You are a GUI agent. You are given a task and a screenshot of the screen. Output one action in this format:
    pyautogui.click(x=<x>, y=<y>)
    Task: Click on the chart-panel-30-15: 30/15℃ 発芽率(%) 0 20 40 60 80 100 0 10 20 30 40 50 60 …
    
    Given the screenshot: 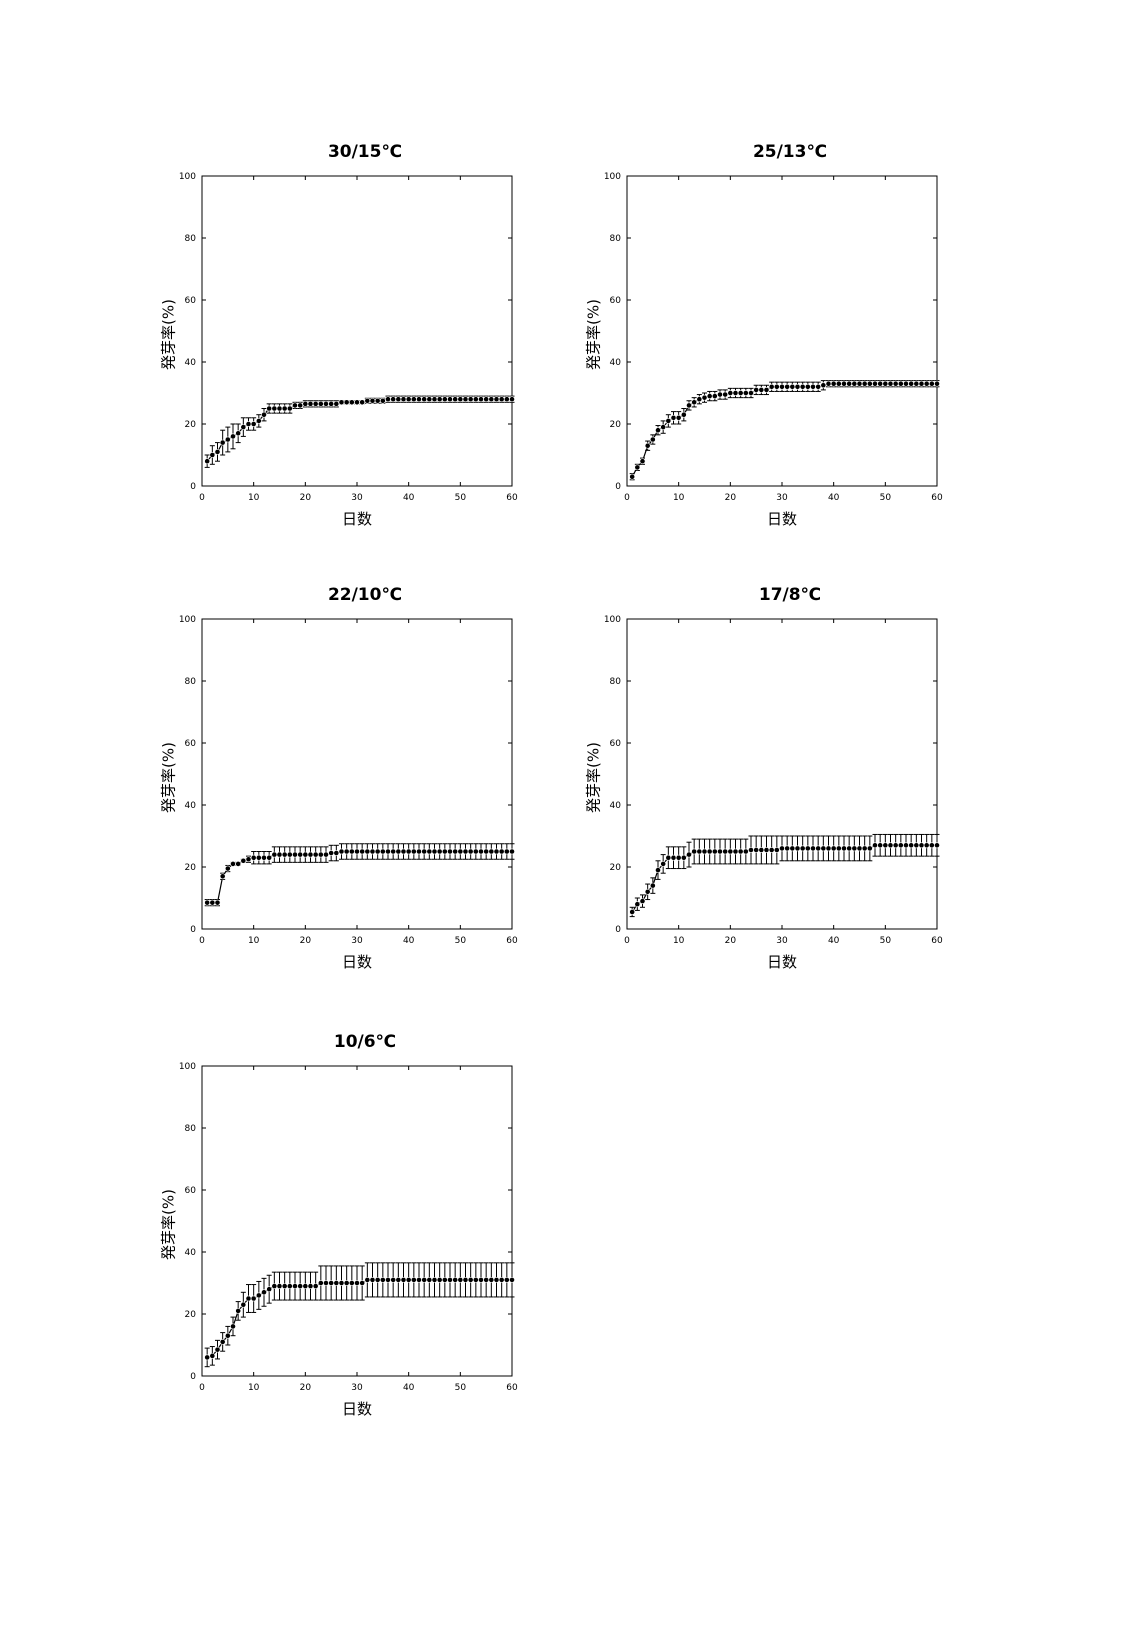 What is the action you would take?
    pyautogui.click(x=365, y=335)
    